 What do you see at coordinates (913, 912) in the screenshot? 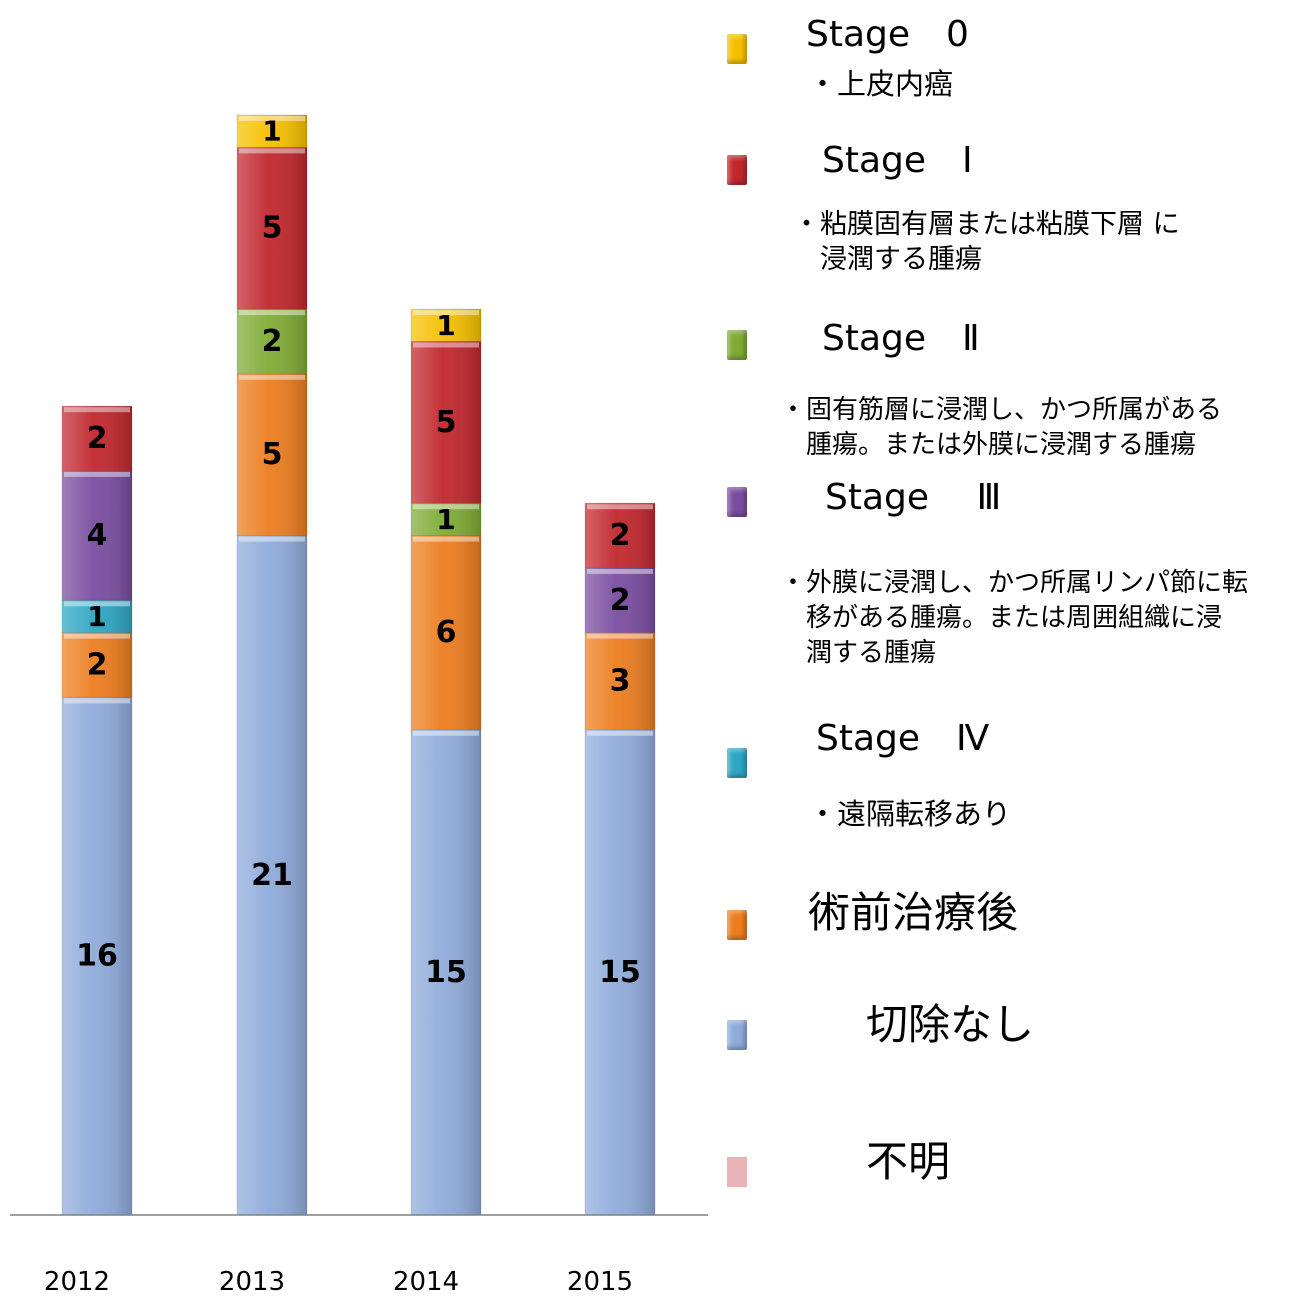
I see `legend-title-preop-treatment: 術前治療後` at bounding box center [913, 912].